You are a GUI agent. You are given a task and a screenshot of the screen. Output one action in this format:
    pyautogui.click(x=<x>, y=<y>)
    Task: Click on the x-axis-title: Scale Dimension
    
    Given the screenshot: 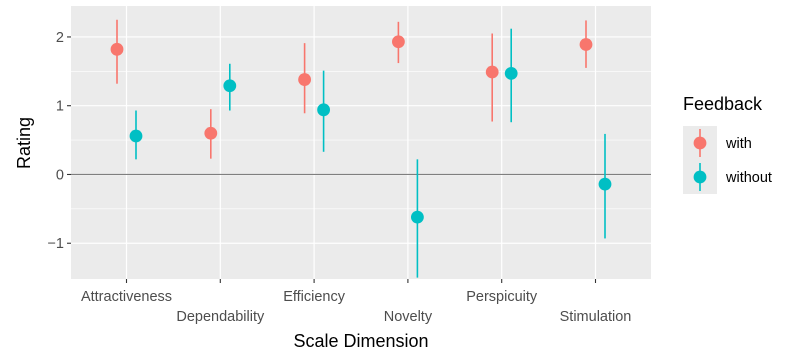 What is the action you would take?
    pyautogui.click(x=360, y=341)
    